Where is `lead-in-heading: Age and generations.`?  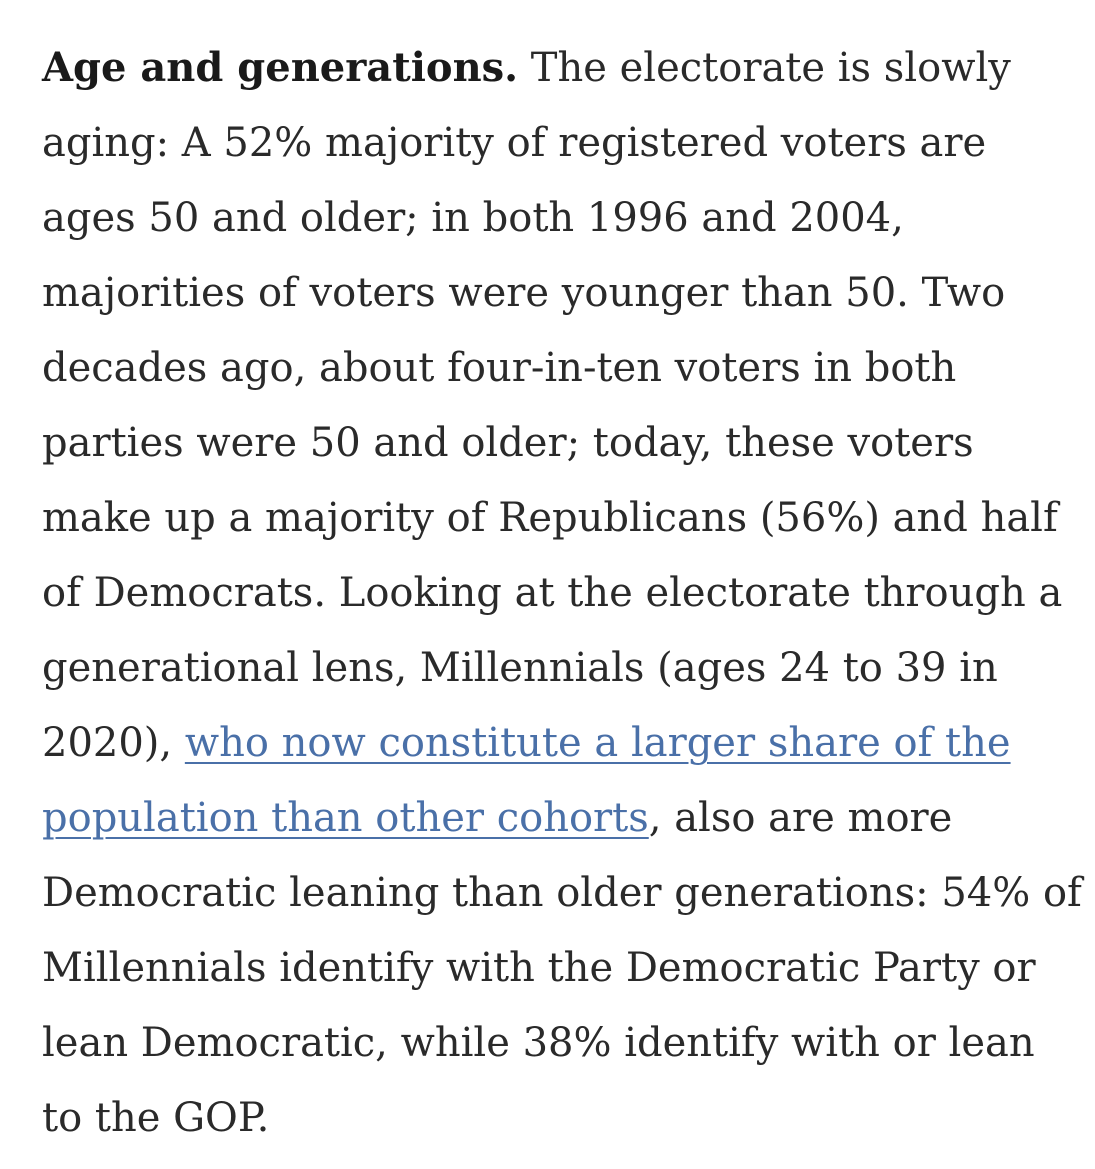
lead-in-heading: Age and generations. is located at coordinates (280, 67).